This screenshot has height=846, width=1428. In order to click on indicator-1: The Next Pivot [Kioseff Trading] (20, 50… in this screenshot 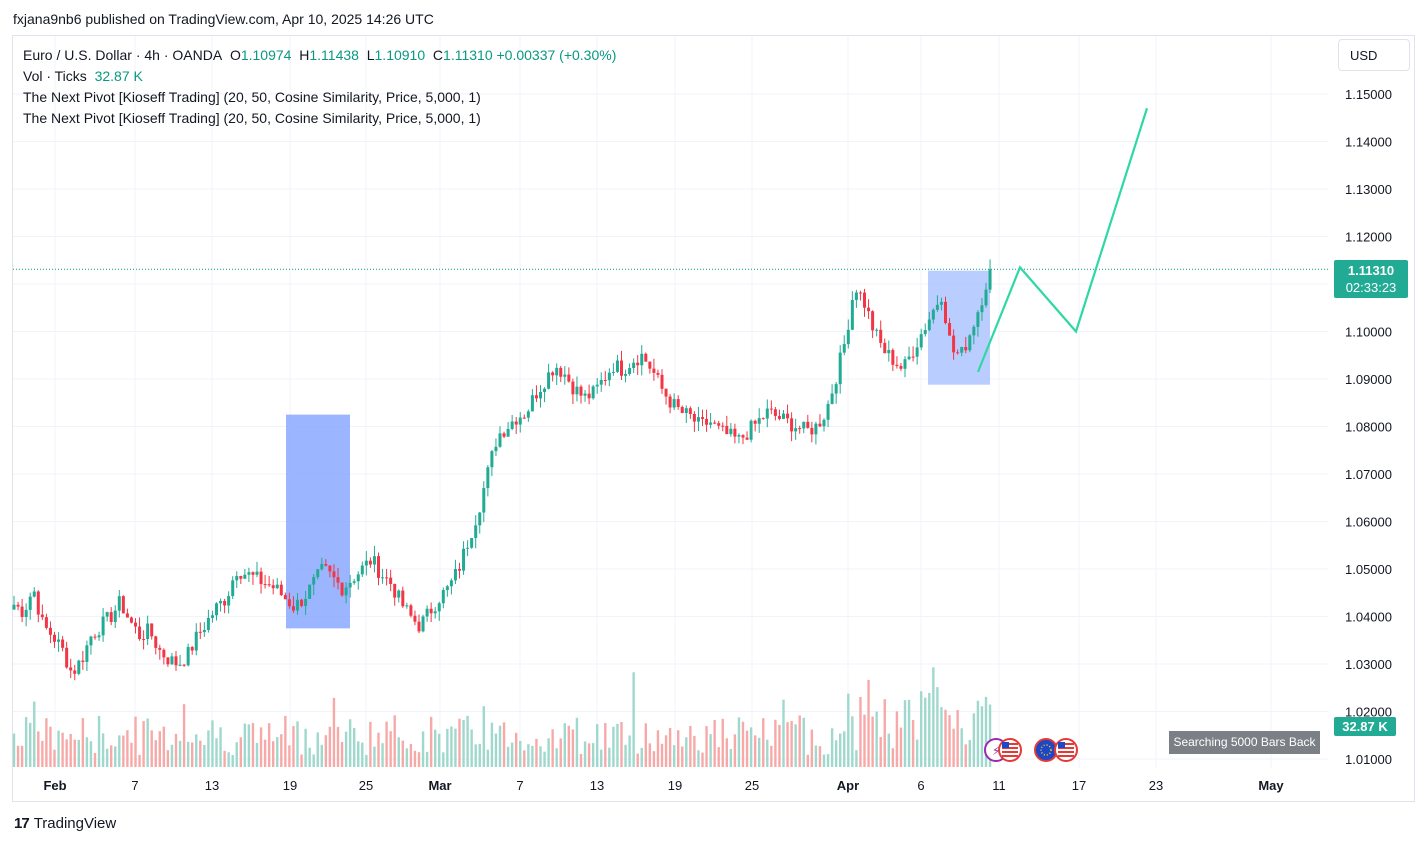, I will do `click(252, 97)`.